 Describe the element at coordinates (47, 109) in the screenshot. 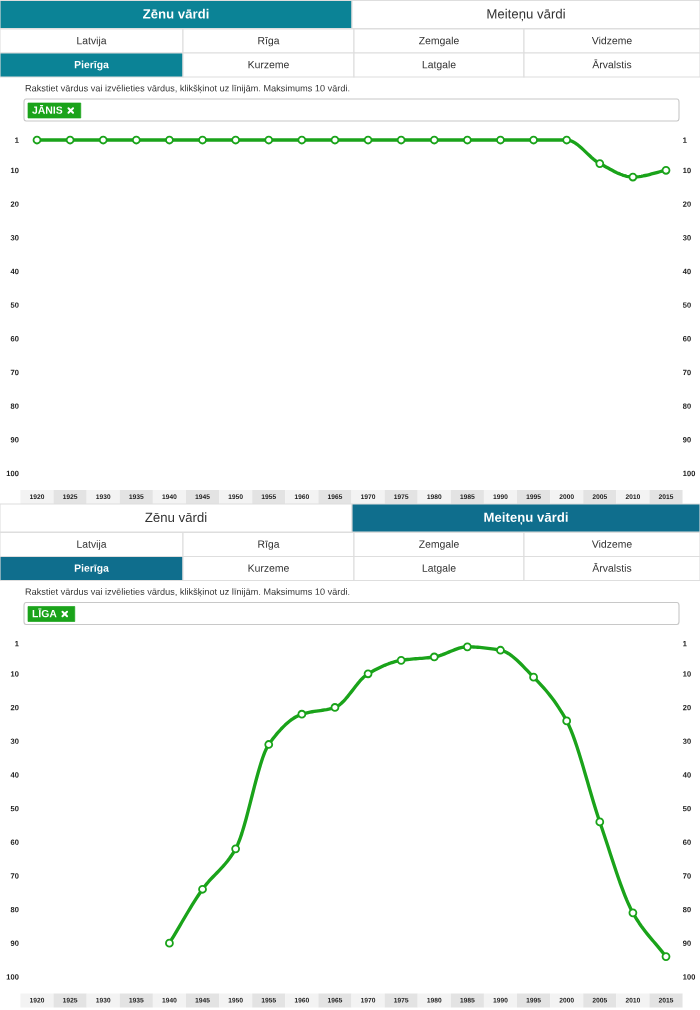

I see `text: JĀNIS` at that location.